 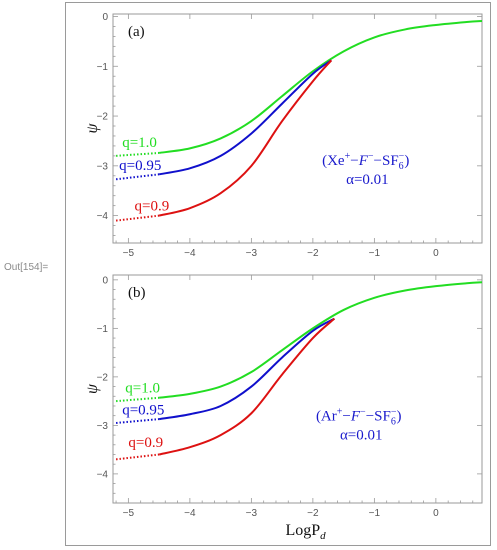 What do you see at coordinates (306, 532) in the screenshot?
I see `x-axis-label: LogPd` at bounding box center [306, 532].